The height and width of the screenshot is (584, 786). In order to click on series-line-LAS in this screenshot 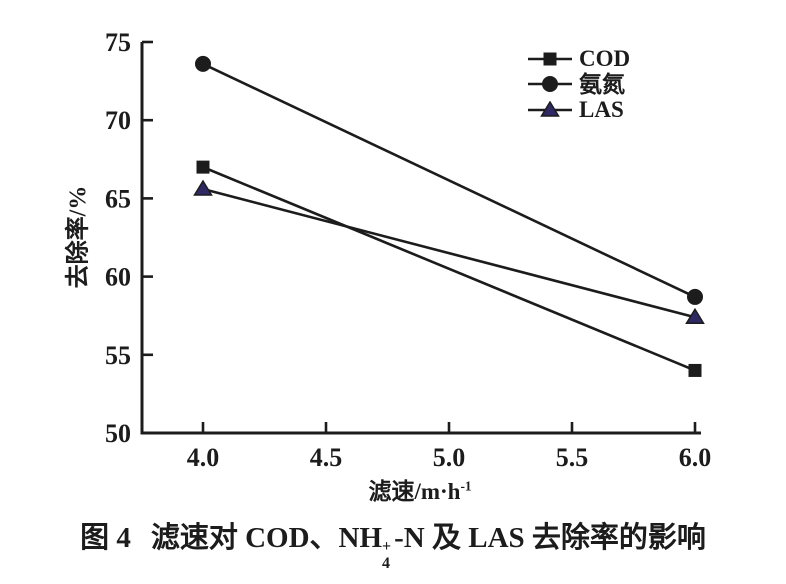, I will do `click(449, 253)`.